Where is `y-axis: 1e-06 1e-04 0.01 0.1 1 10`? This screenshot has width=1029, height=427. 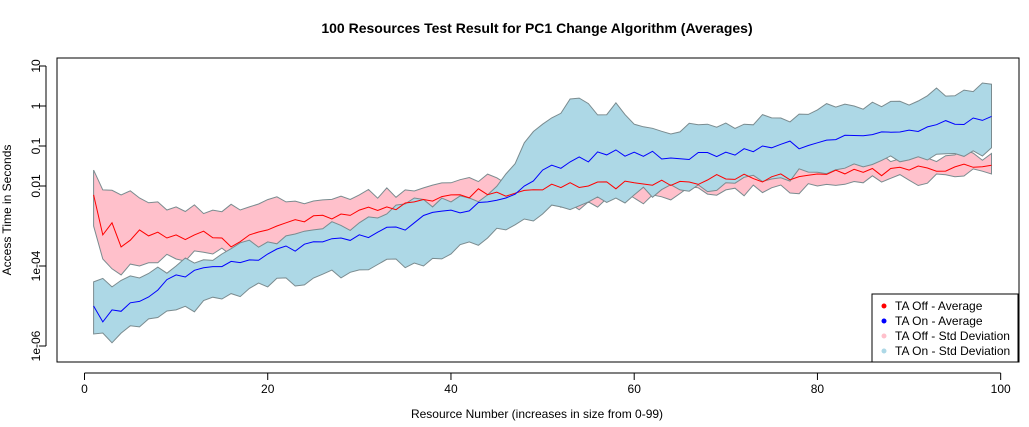 y-axis: 1e-06 1e-04 0.01 0.1 1 10 is located at coordinates (38, 210).